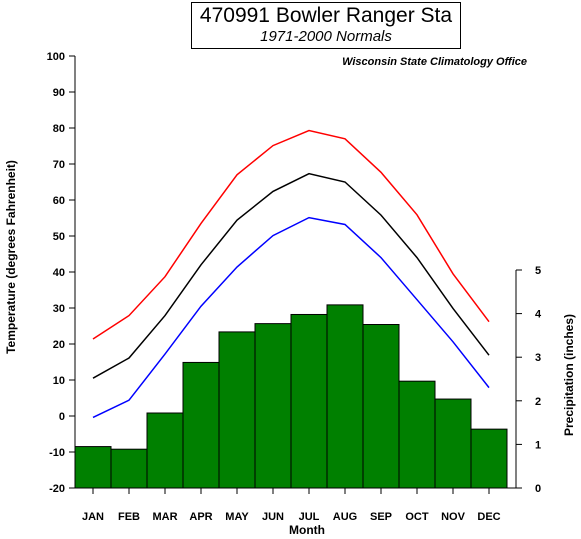 The width and height of the screenshot is (581, 539). I want to click on left-tick-label: 60, so click(59, 201).